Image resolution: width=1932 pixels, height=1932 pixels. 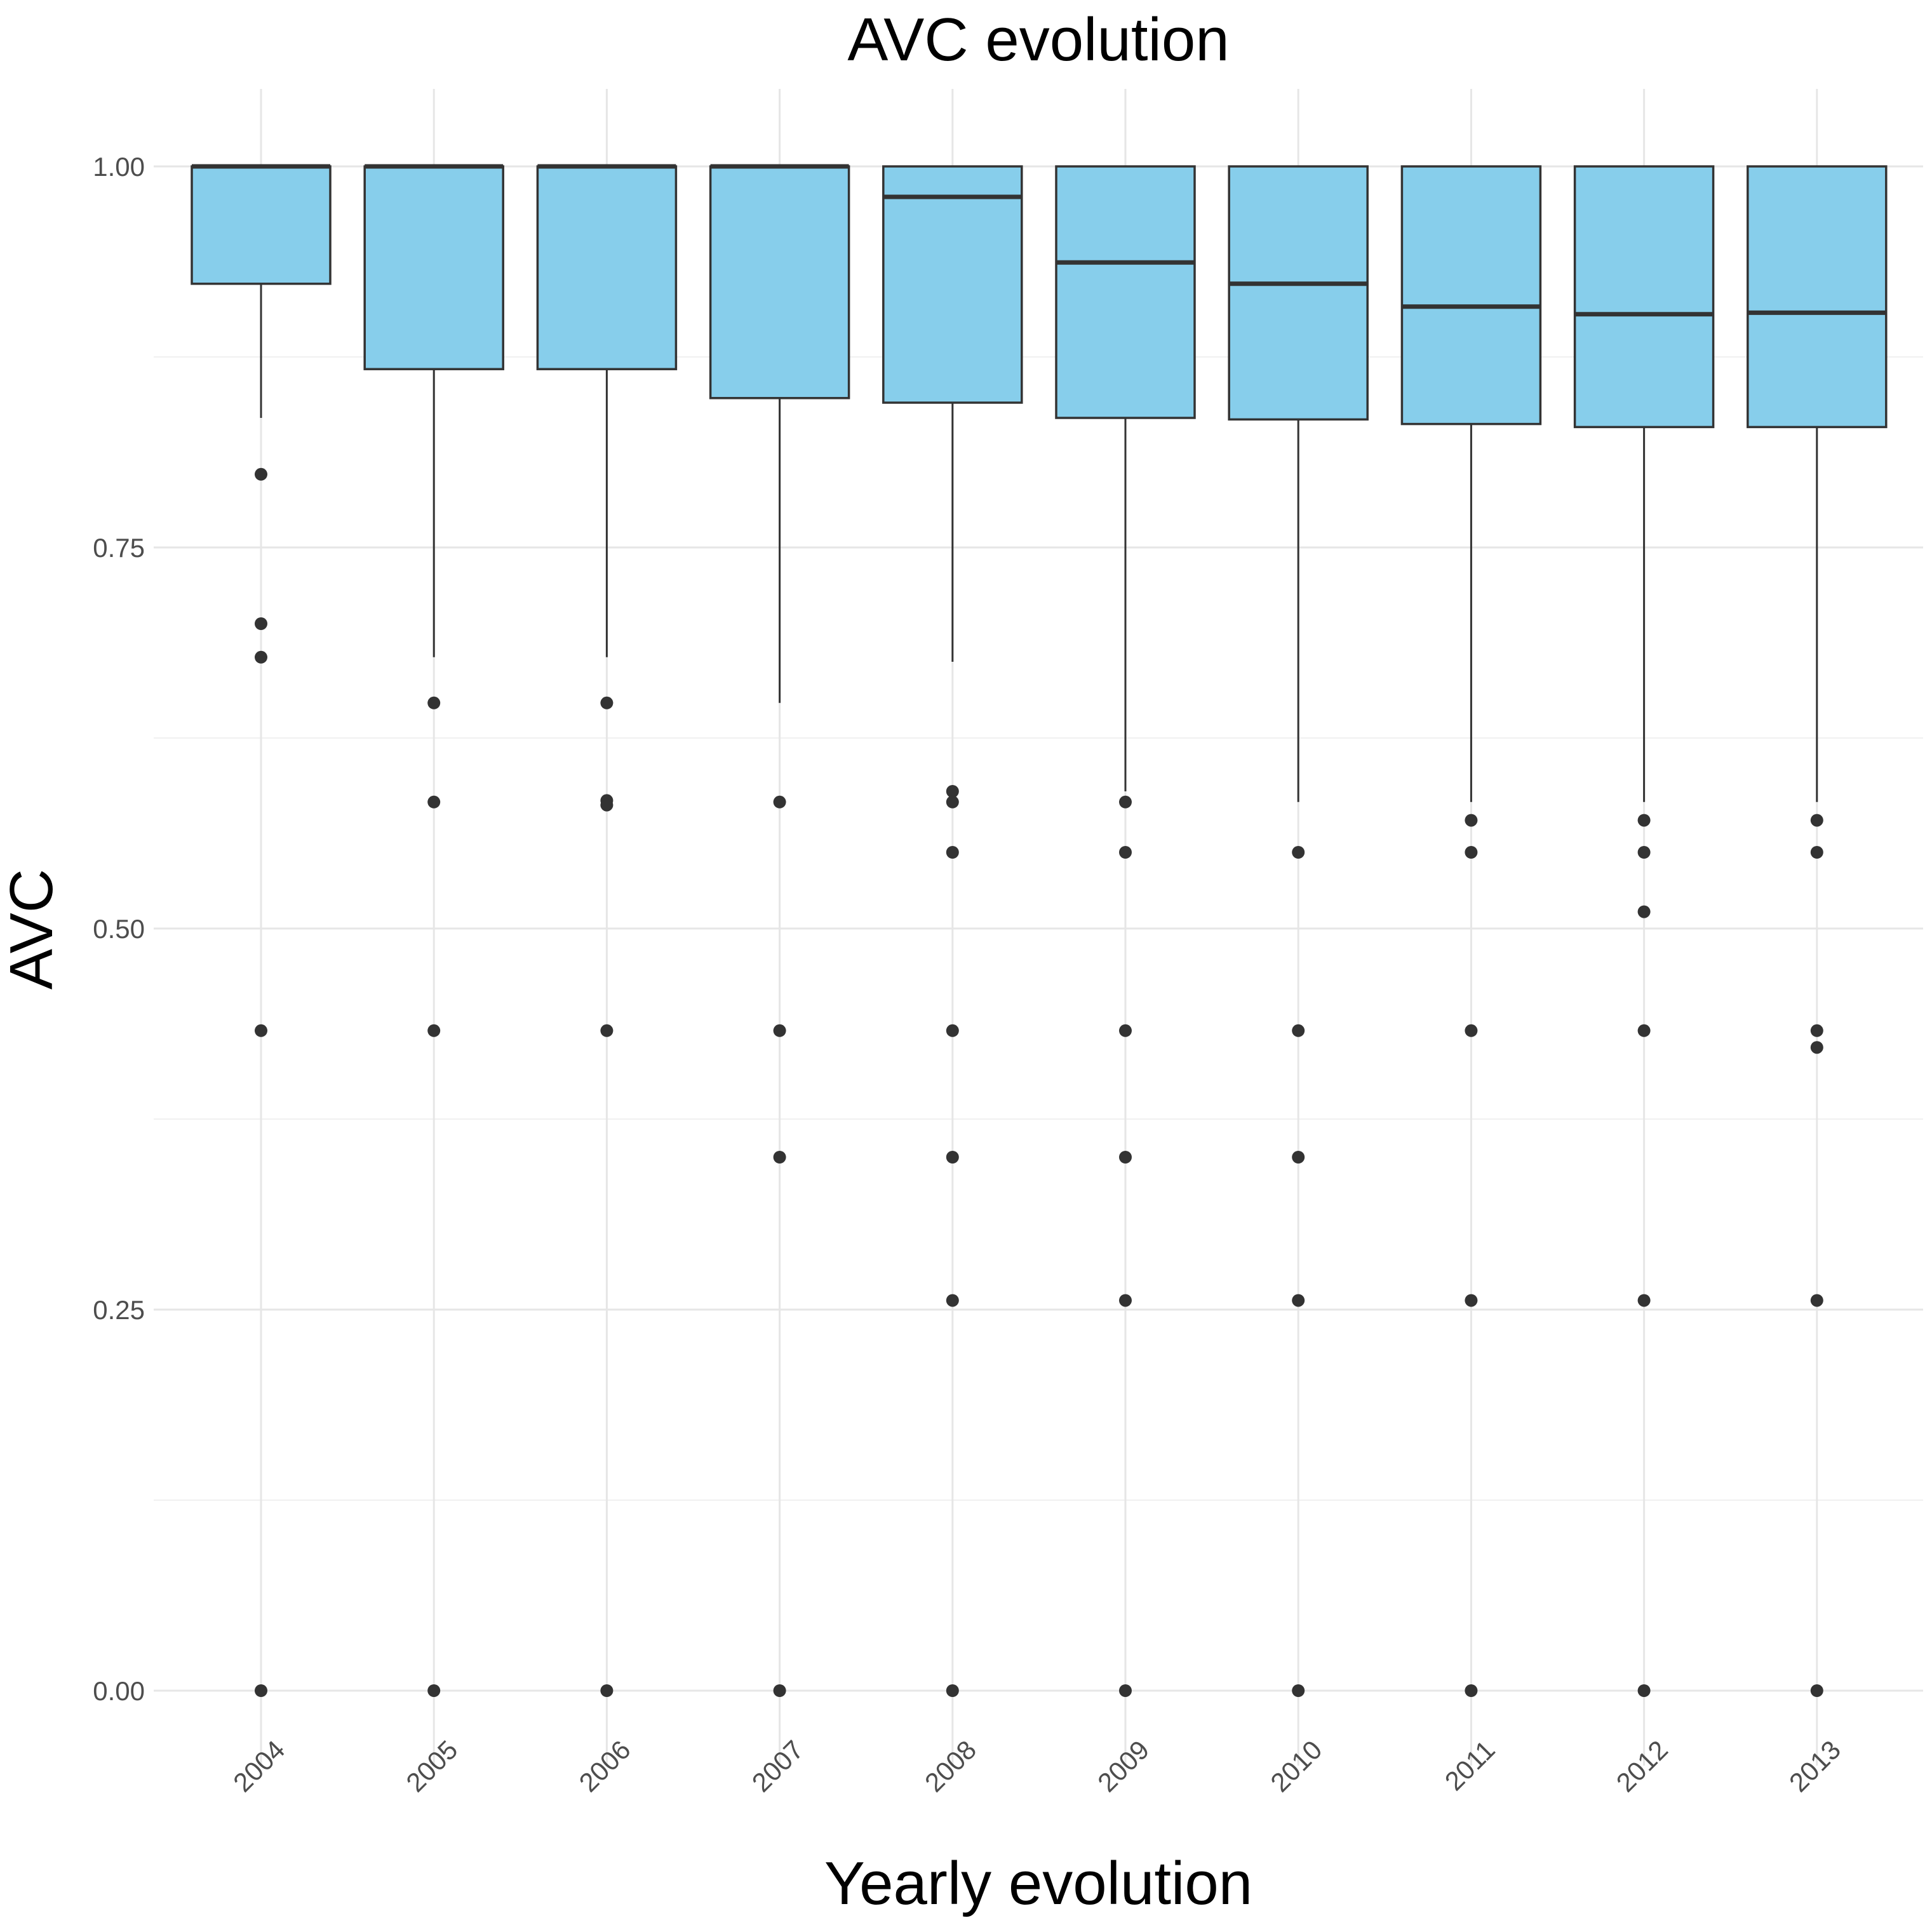 I want to click on y-axis-title: AVC, so click(x=32, y=929).